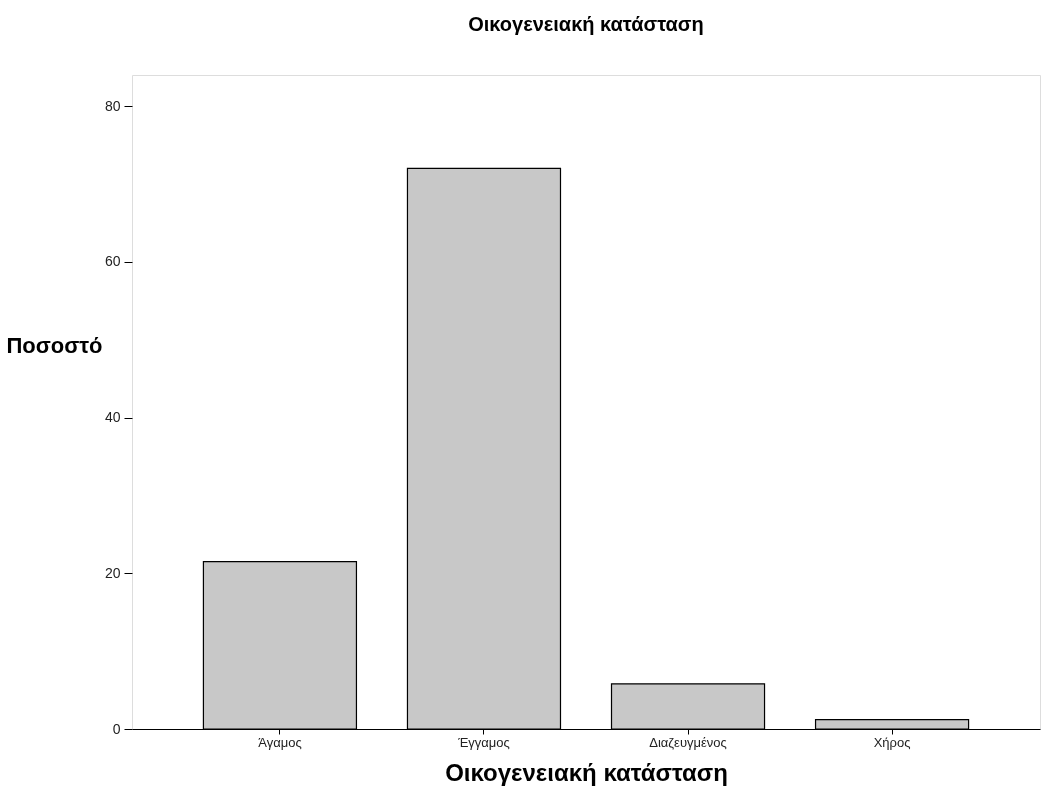 Image resolution: width=1062 pixels, height=804 pixels. What do you see at coordinates (586, 24) in the screenshot?
I see `chart-title: Οικογενειακή κατάσταση` at bounding box center [586, 24].